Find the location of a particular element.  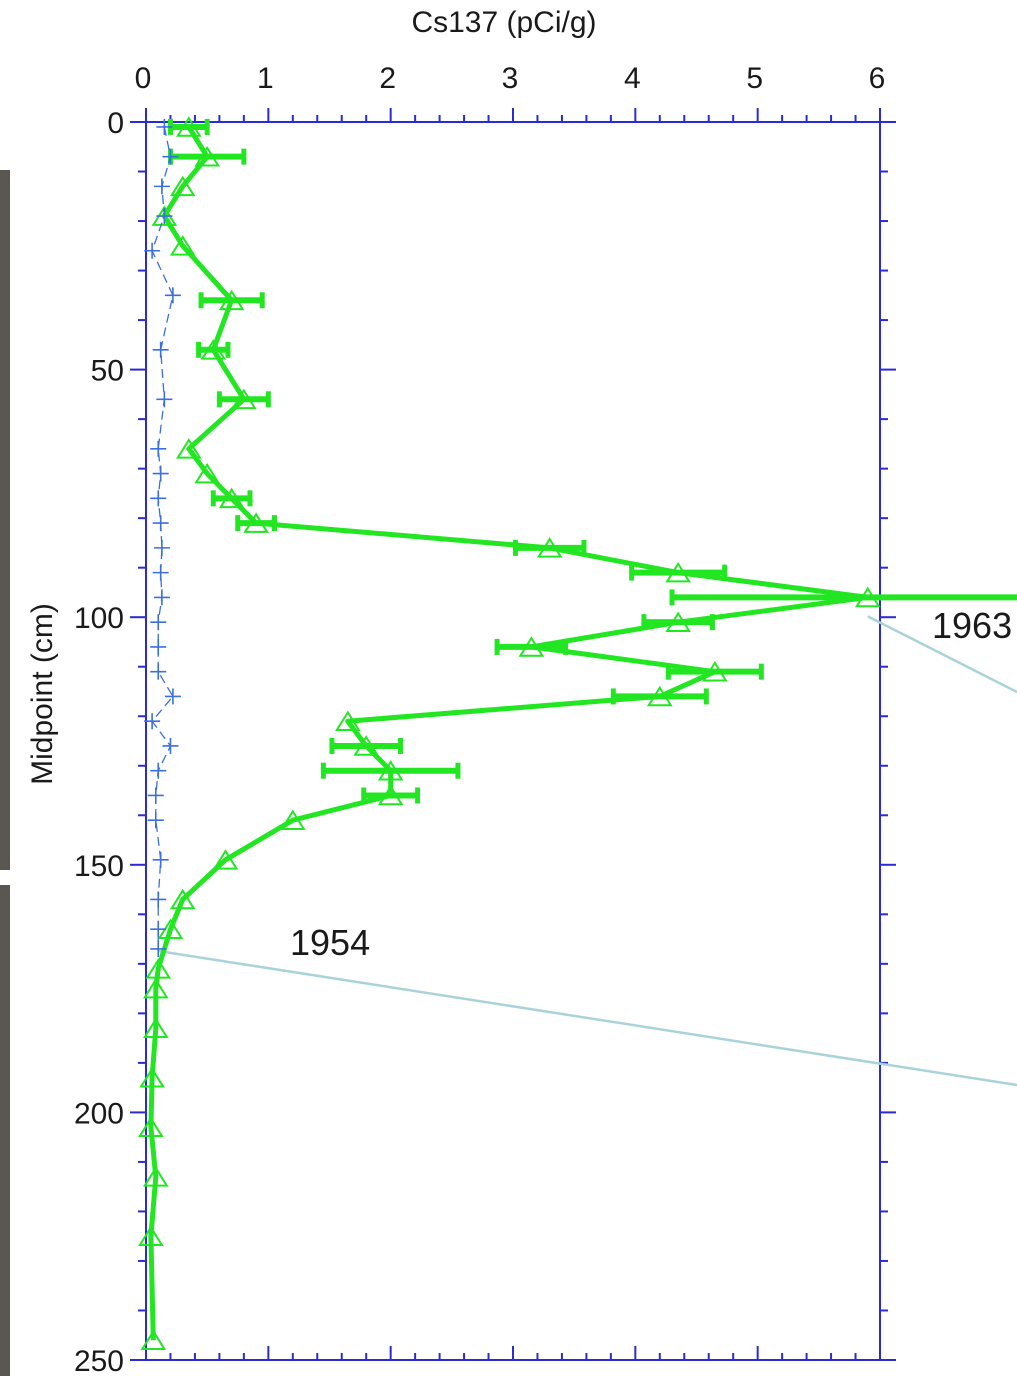

y-tick-label: 250 is located at coordinates (99, 1360).